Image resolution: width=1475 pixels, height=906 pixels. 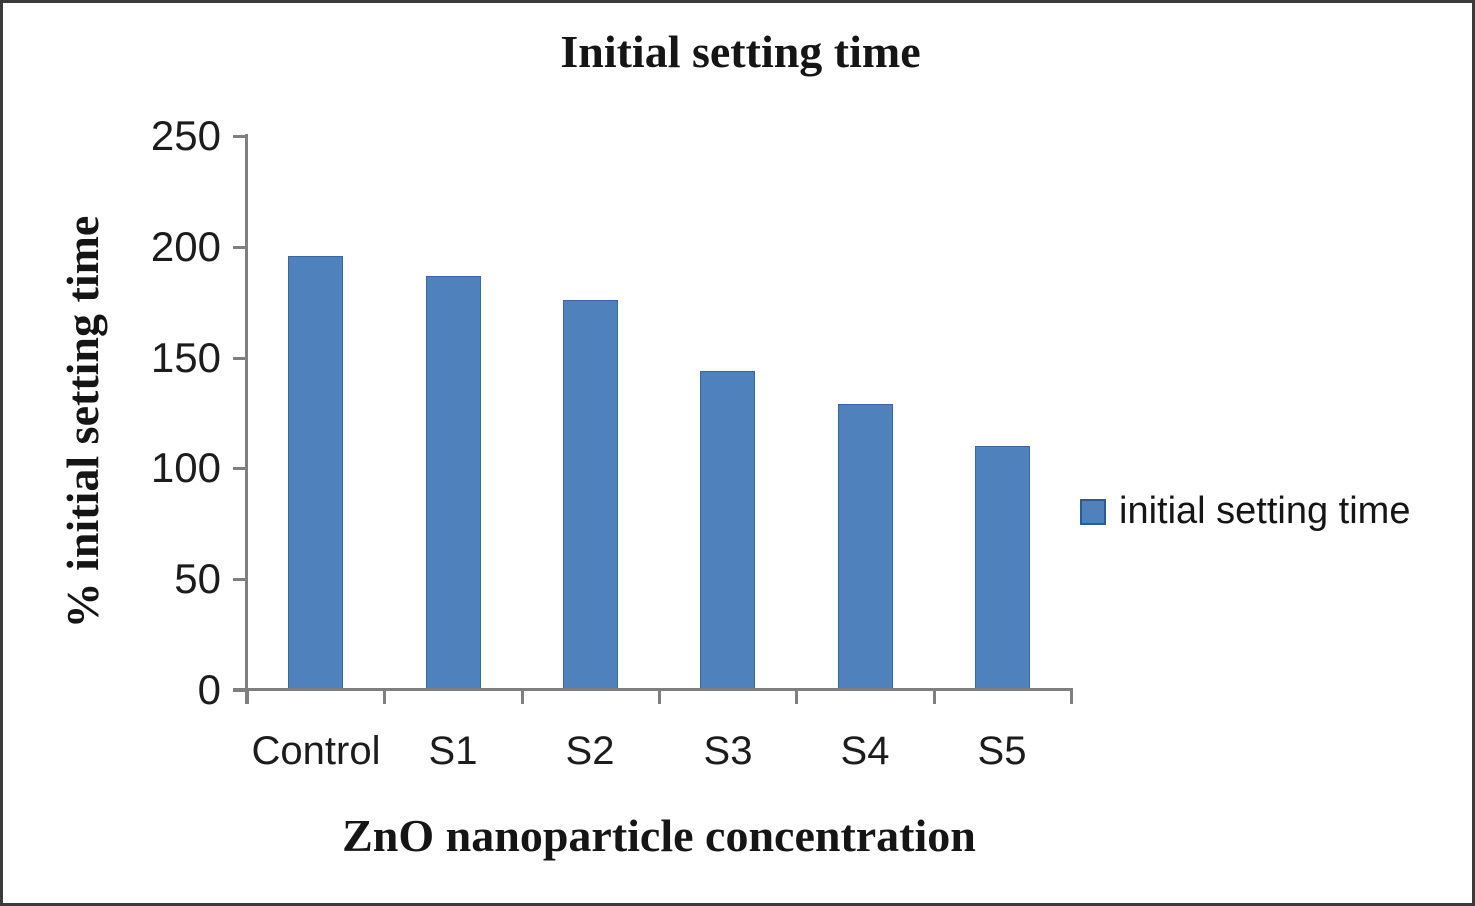 I want to click on y-tick-label: 250, so click(x=185, y=135).